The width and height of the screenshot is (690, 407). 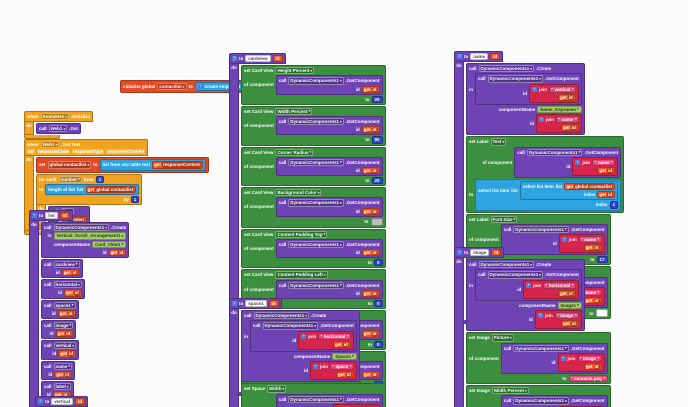 What do you see at coordinates (67, 285) in the screenshot?
I see `dropdown-field: horizontal ▾` at bounding box center [67, 285].